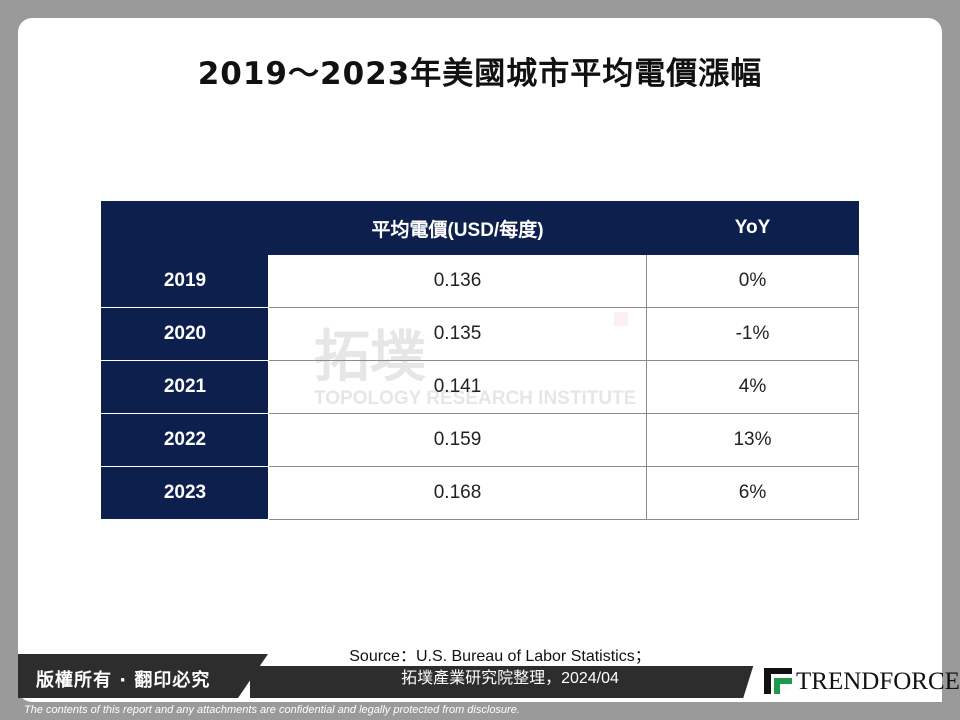  Describe the element at coordinates (185, 493) in the screenshot. I see `year-cell: 2023` at that location.